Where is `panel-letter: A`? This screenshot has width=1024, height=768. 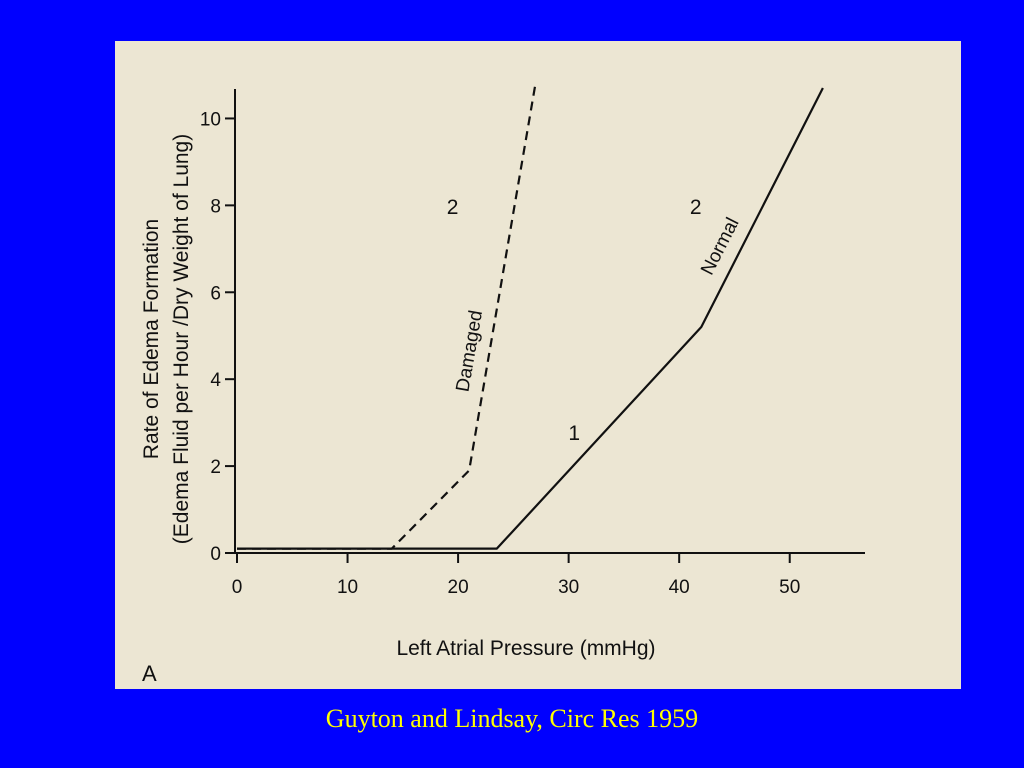 panel-letter: A is located at coordinates (149, 673).